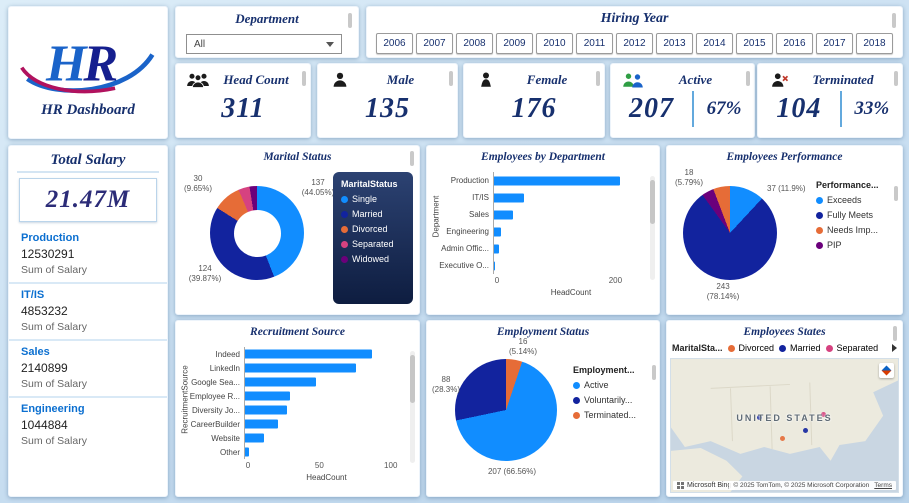 The image size is (909, 503). Describe the element at coordinates (682, 100) in the screenshot. I see `kpi-card-active: Active 207 67%` at that location.